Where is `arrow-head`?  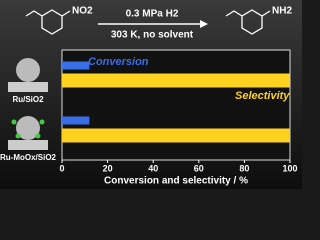 arrow-head is located at coordinates (204, 24).